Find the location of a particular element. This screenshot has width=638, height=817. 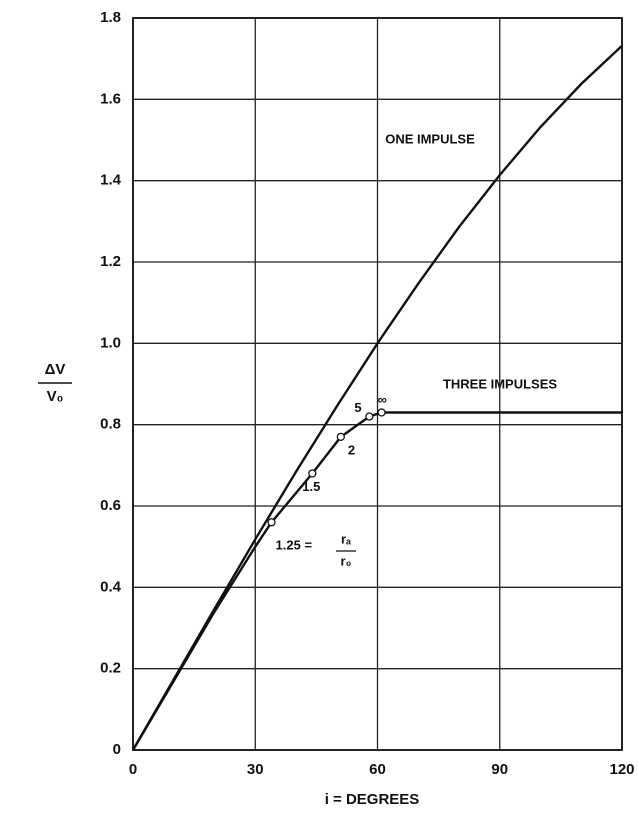

ratio-numerator: rₐ is located at coordinates (346, 538).